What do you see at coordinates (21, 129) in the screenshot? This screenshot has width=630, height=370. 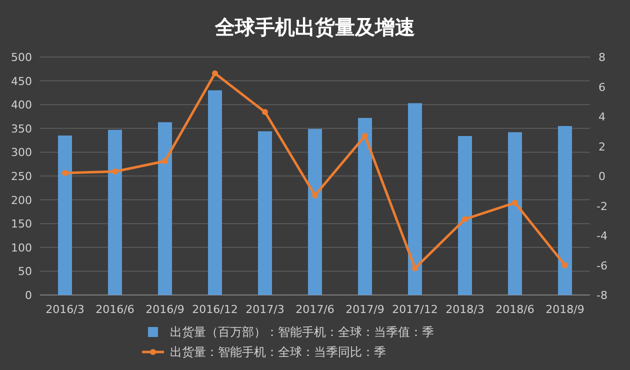 I see `y-tick-label: 350` at bounding box center [21, 129].